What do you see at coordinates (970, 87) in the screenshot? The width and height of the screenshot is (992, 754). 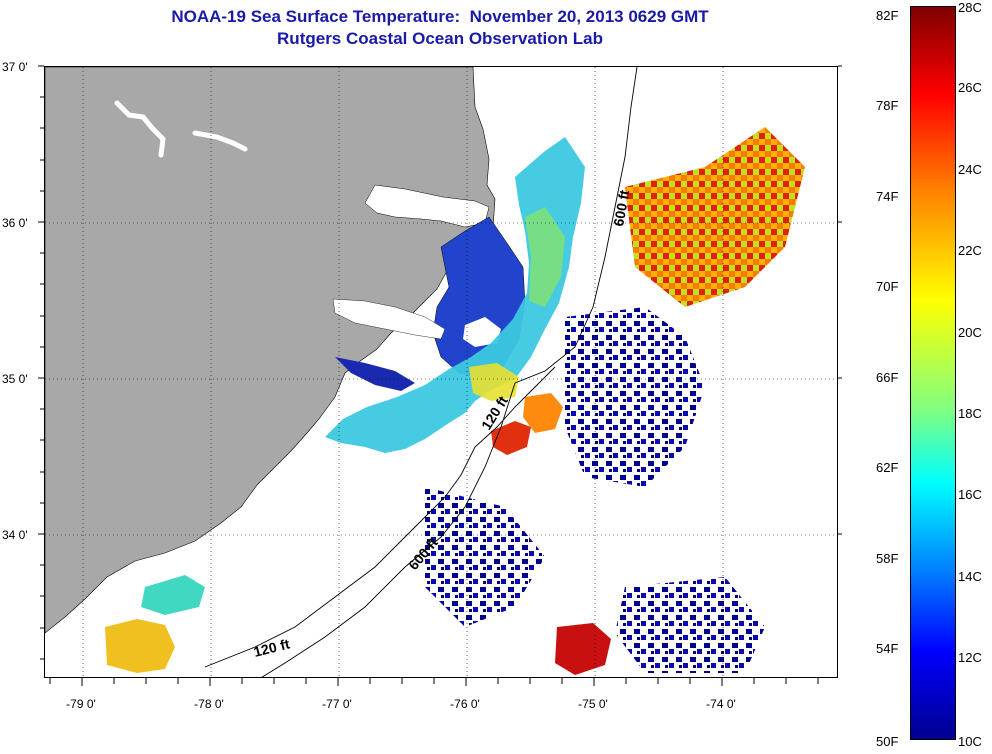 I see `cb-c-26: 26C` at bounding box center [970, 87].